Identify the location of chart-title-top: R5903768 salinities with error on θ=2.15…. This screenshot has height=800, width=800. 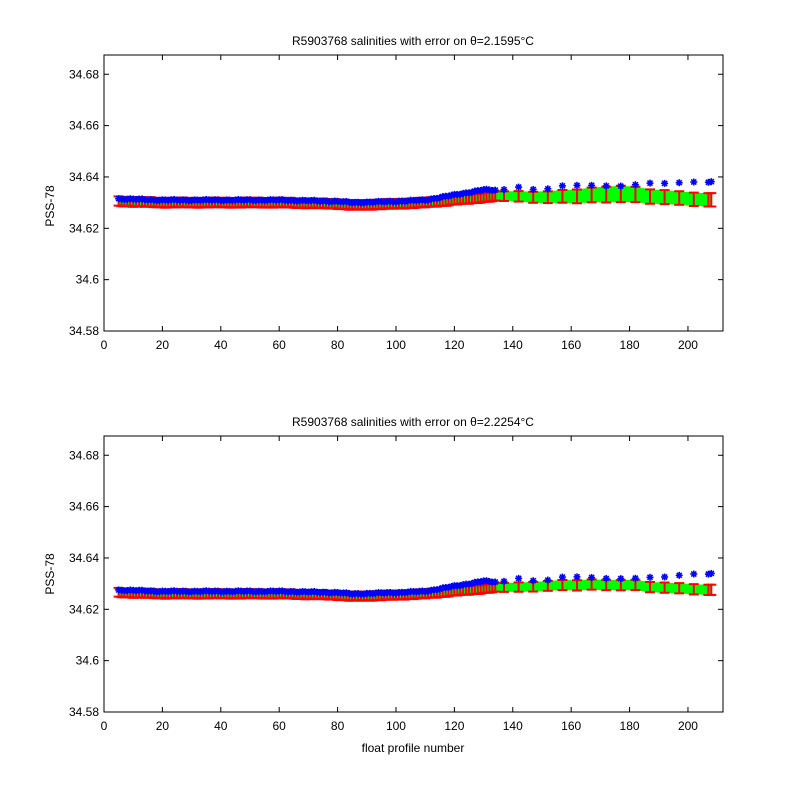
(413, 41).